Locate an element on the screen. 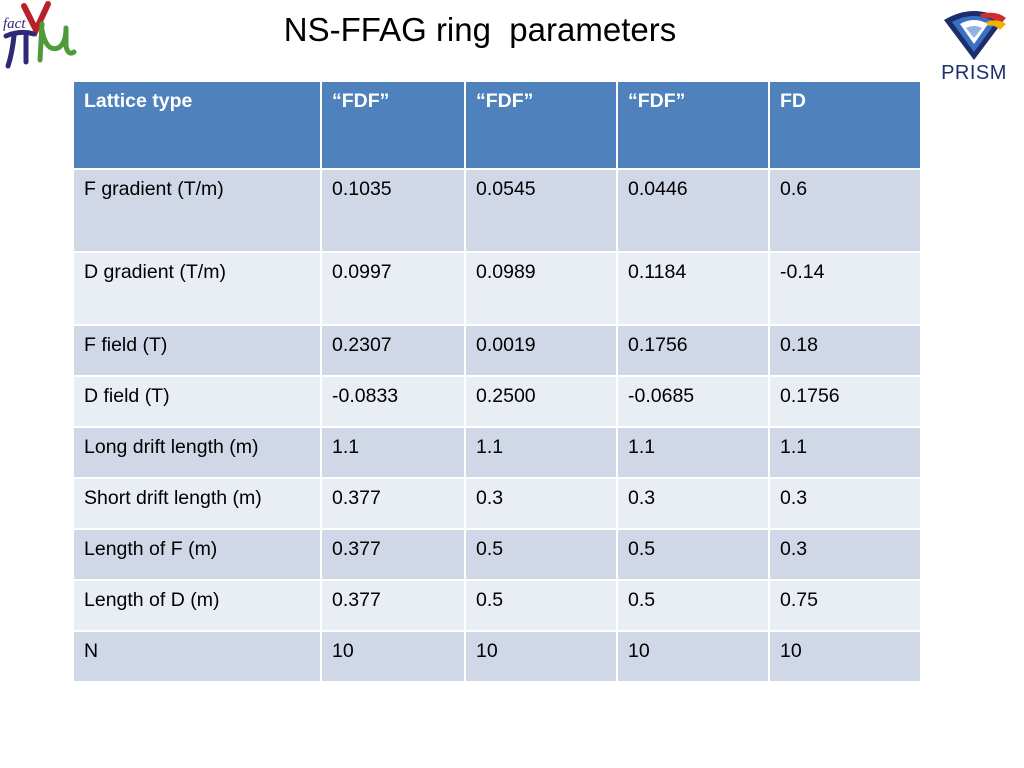  prism-logo: PRISM is located at coordinates (974, 44).